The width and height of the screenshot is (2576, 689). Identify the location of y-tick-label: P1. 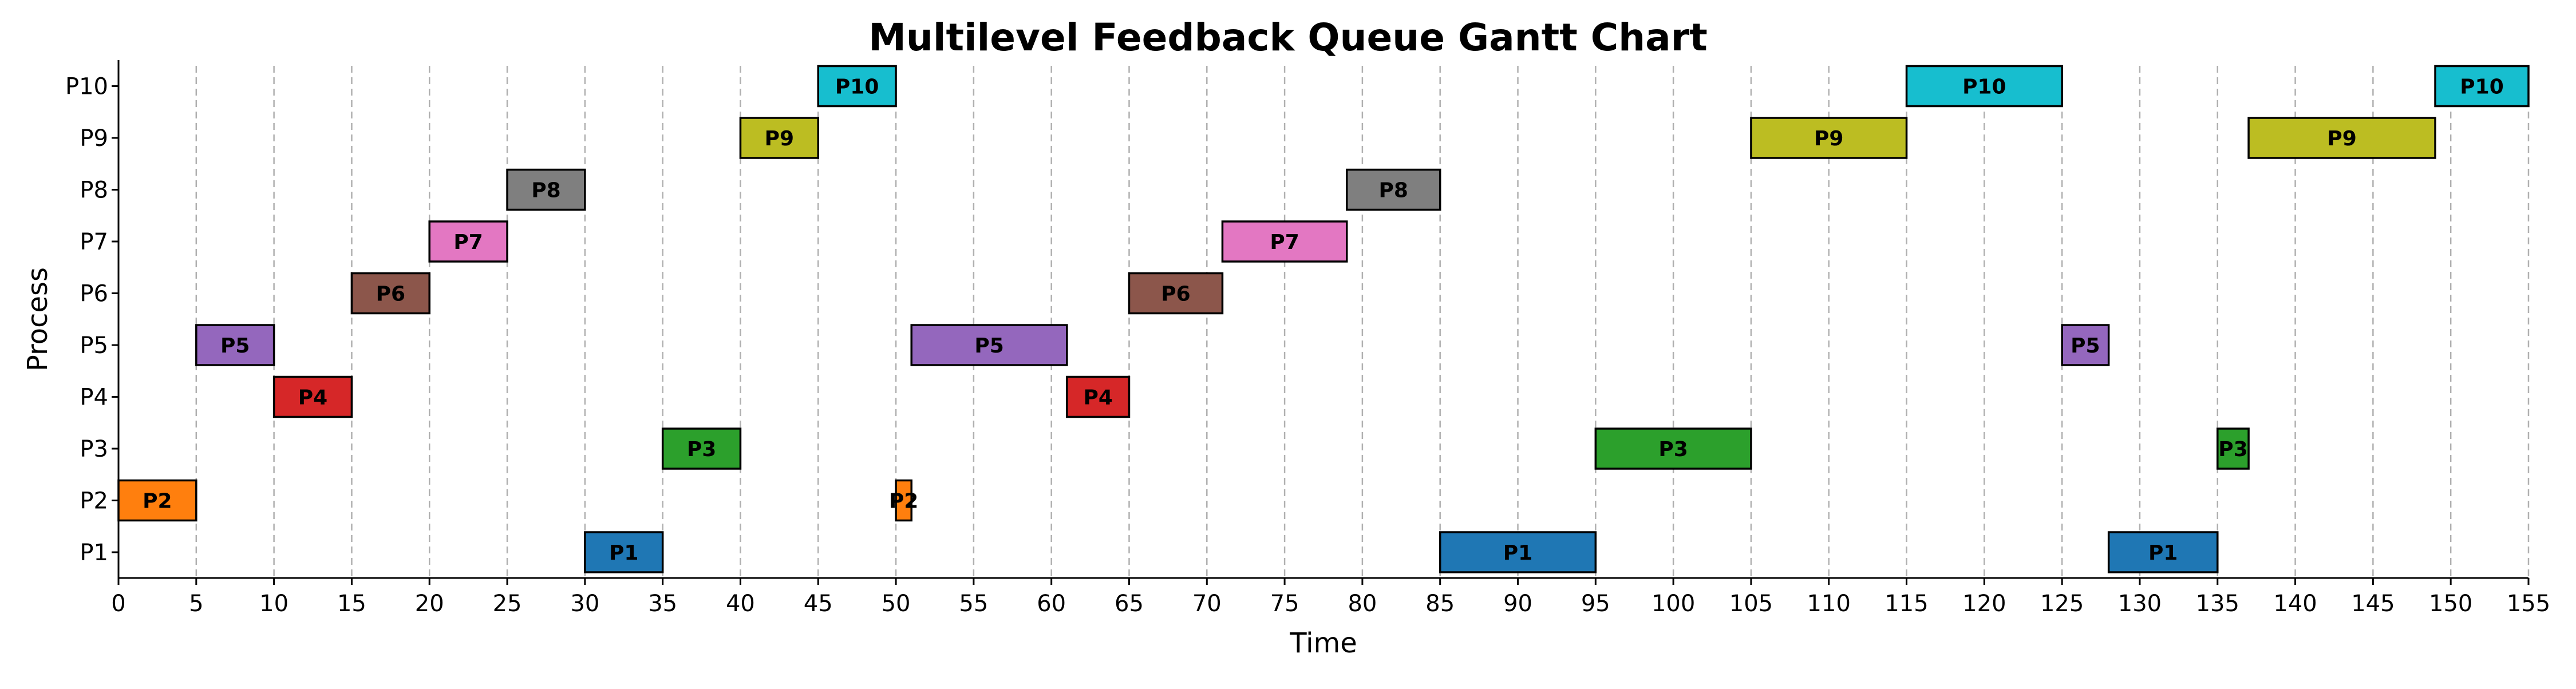
(94, 553).